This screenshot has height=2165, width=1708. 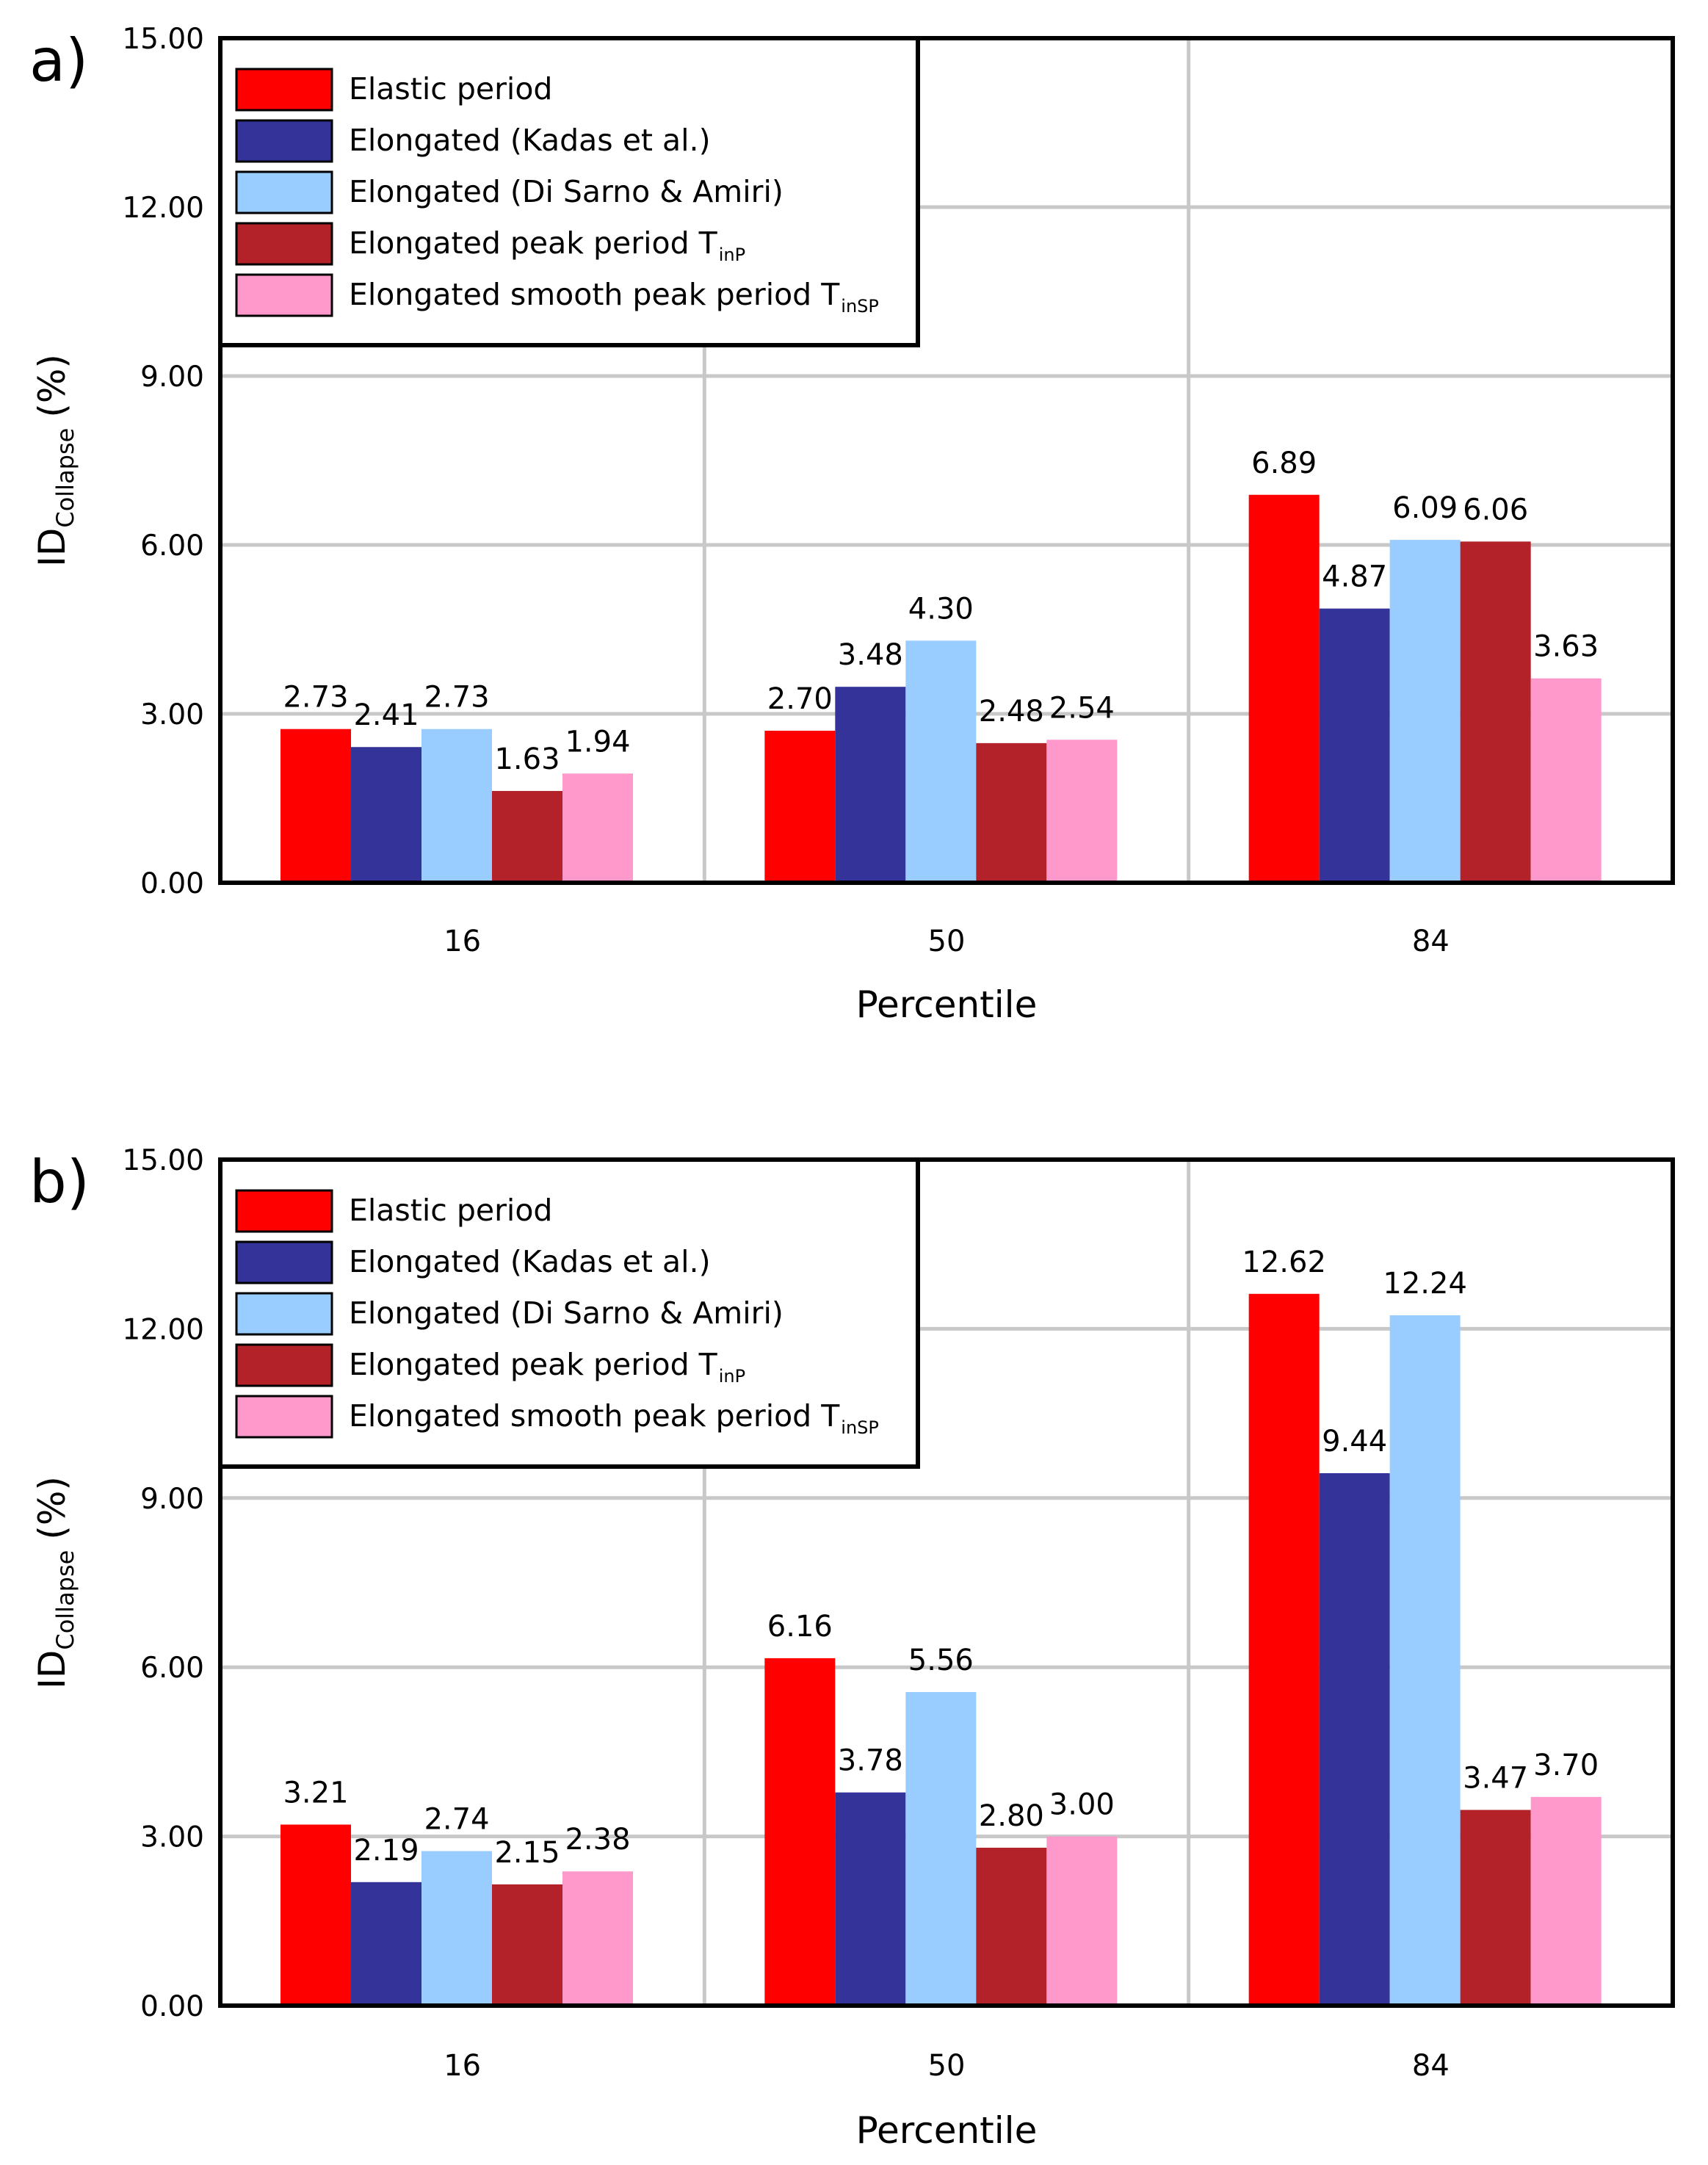 I want to click on legend-label: Elongated smooth peak period TinSP, so click(x=614, y=297).